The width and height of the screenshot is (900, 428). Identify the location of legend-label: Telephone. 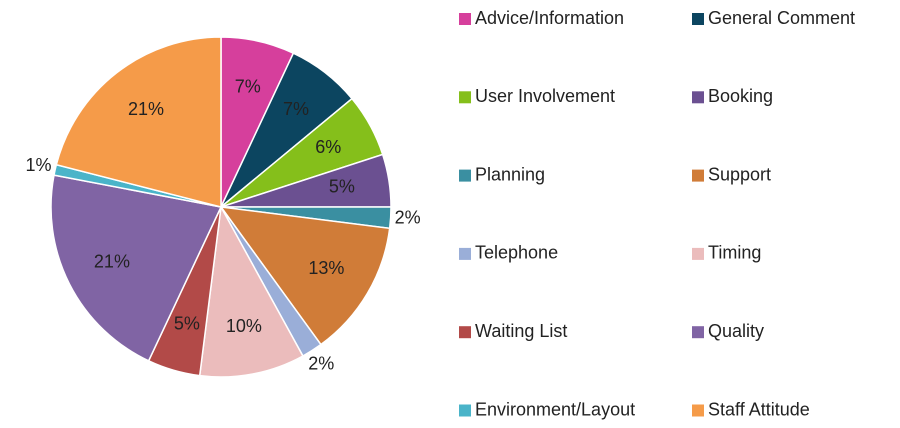
(516, 253).